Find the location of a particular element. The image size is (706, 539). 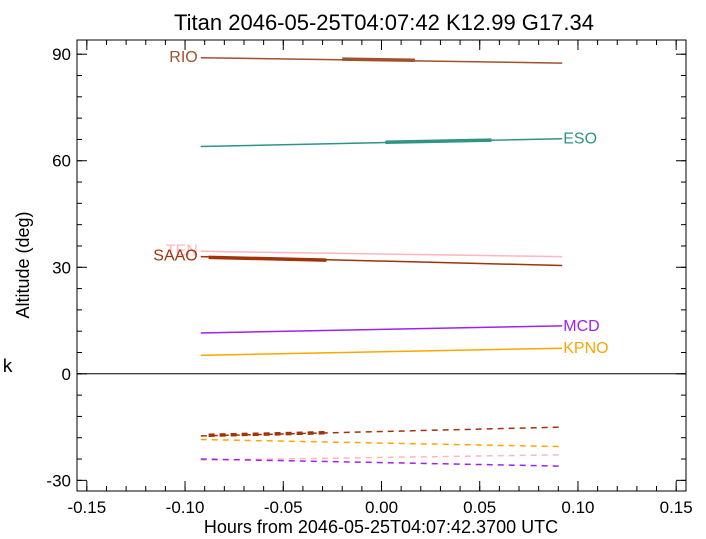

x-tick-label: -0.10 is located at coordinates (185, 507).